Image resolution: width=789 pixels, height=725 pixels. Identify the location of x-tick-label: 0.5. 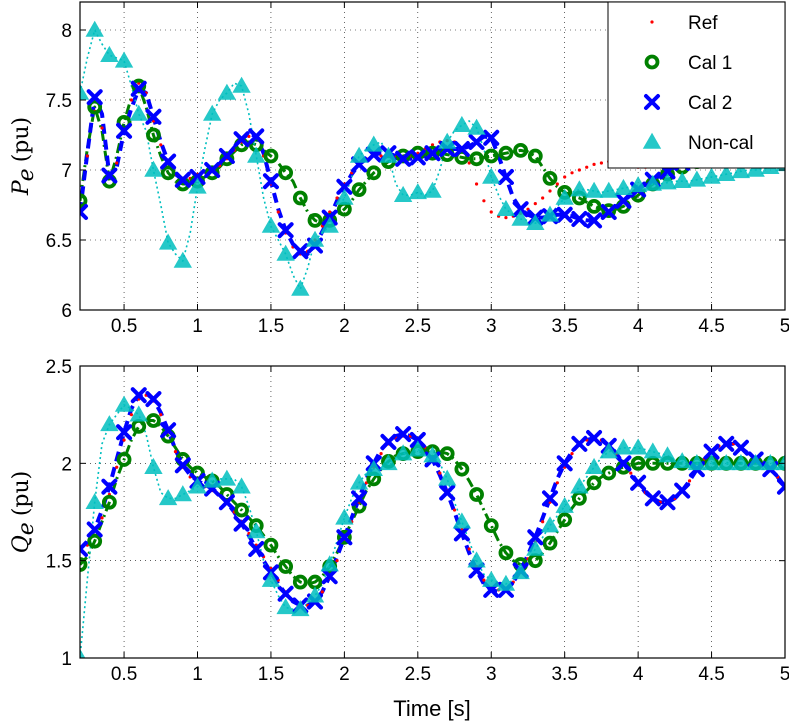
(124, 674).